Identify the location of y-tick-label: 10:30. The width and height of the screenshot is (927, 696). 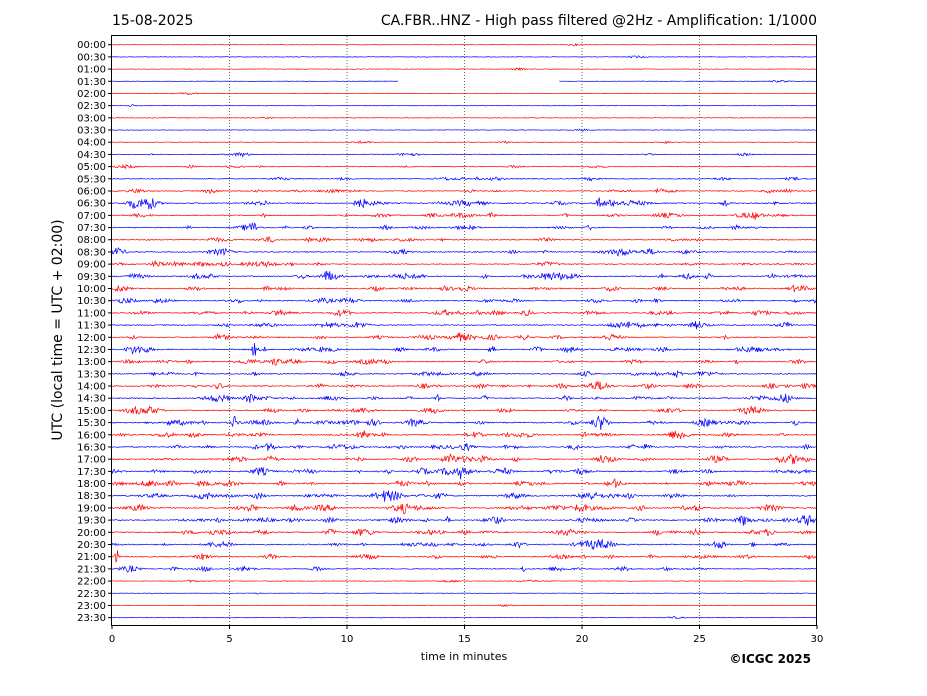
(91, 301).